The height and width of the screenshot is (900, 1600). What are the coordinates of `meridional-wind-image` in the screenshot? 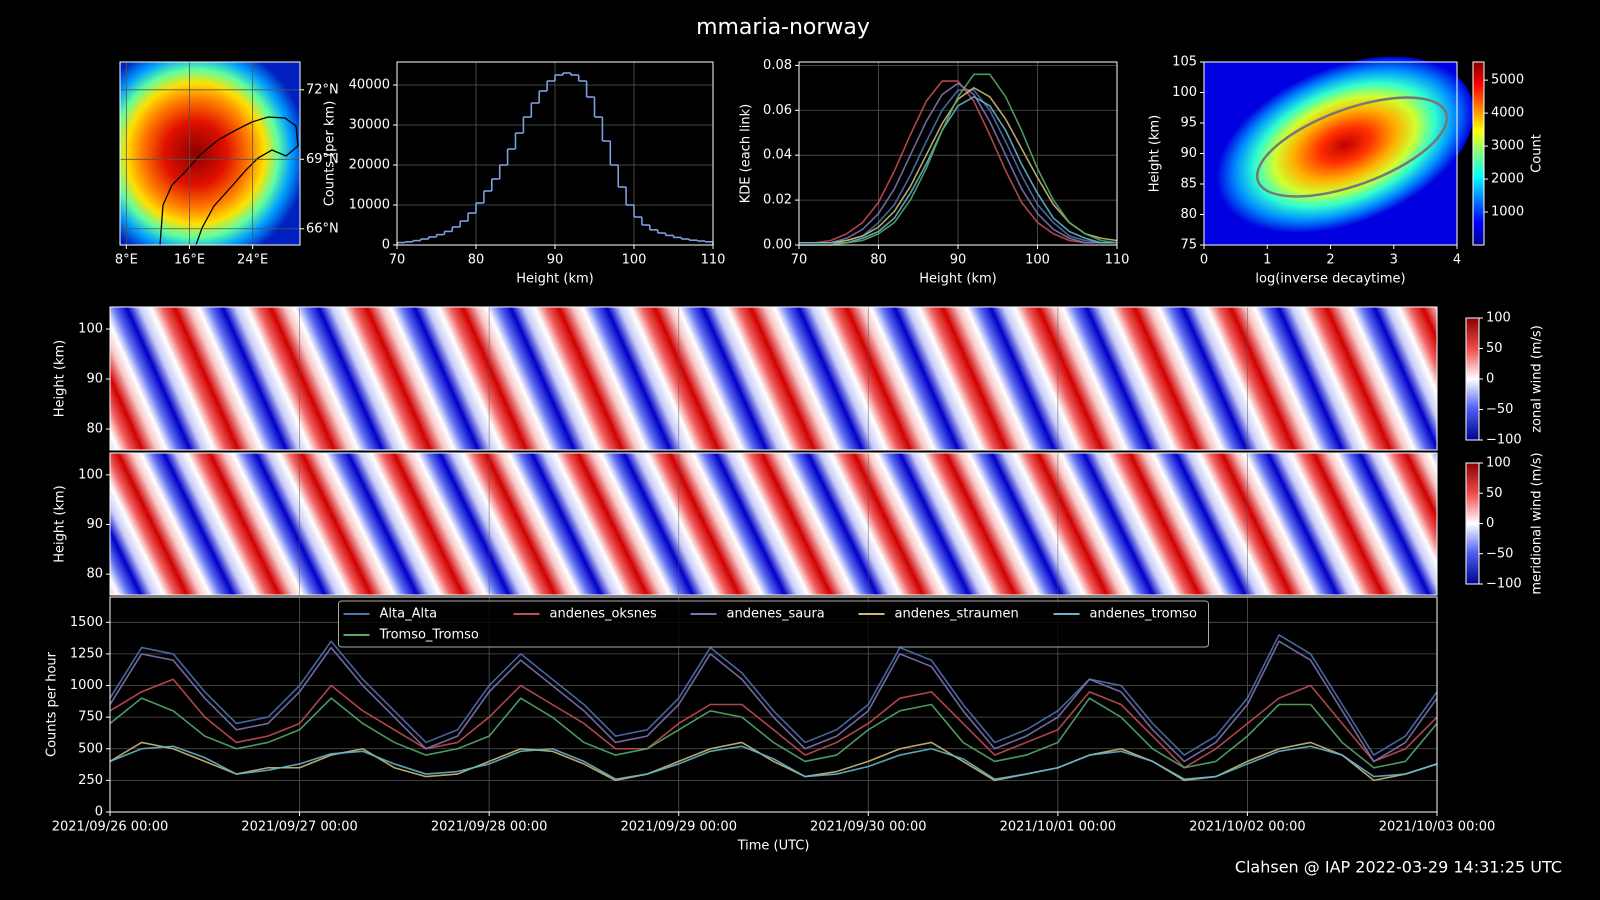 It's located at (773, 524).